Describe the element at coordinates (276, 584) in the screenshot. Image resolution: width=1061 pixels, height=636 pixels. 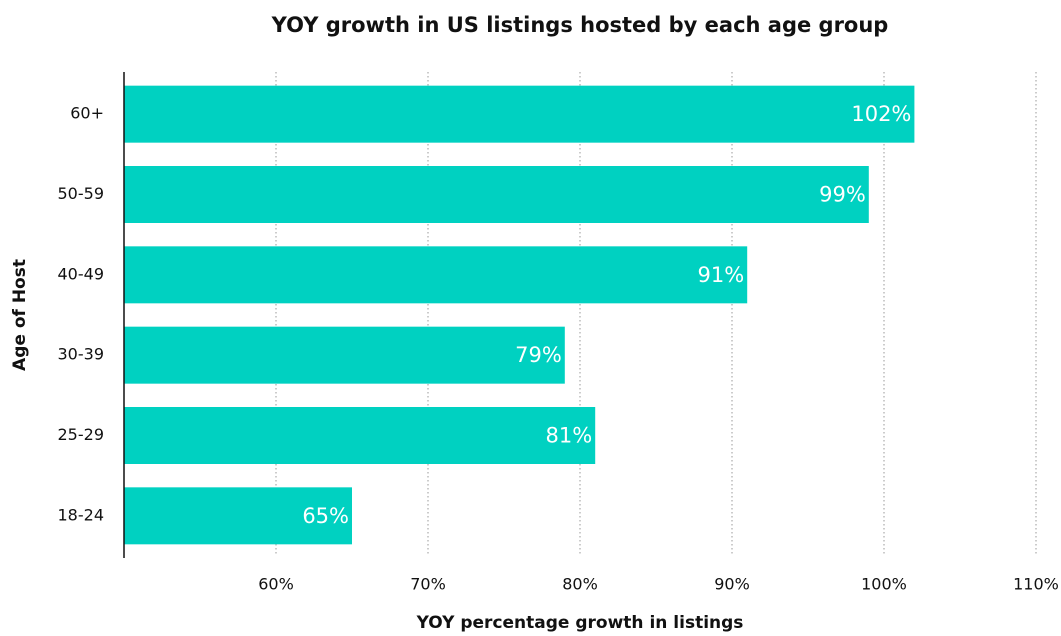
I see `x-tick-label: 60%` at that location.